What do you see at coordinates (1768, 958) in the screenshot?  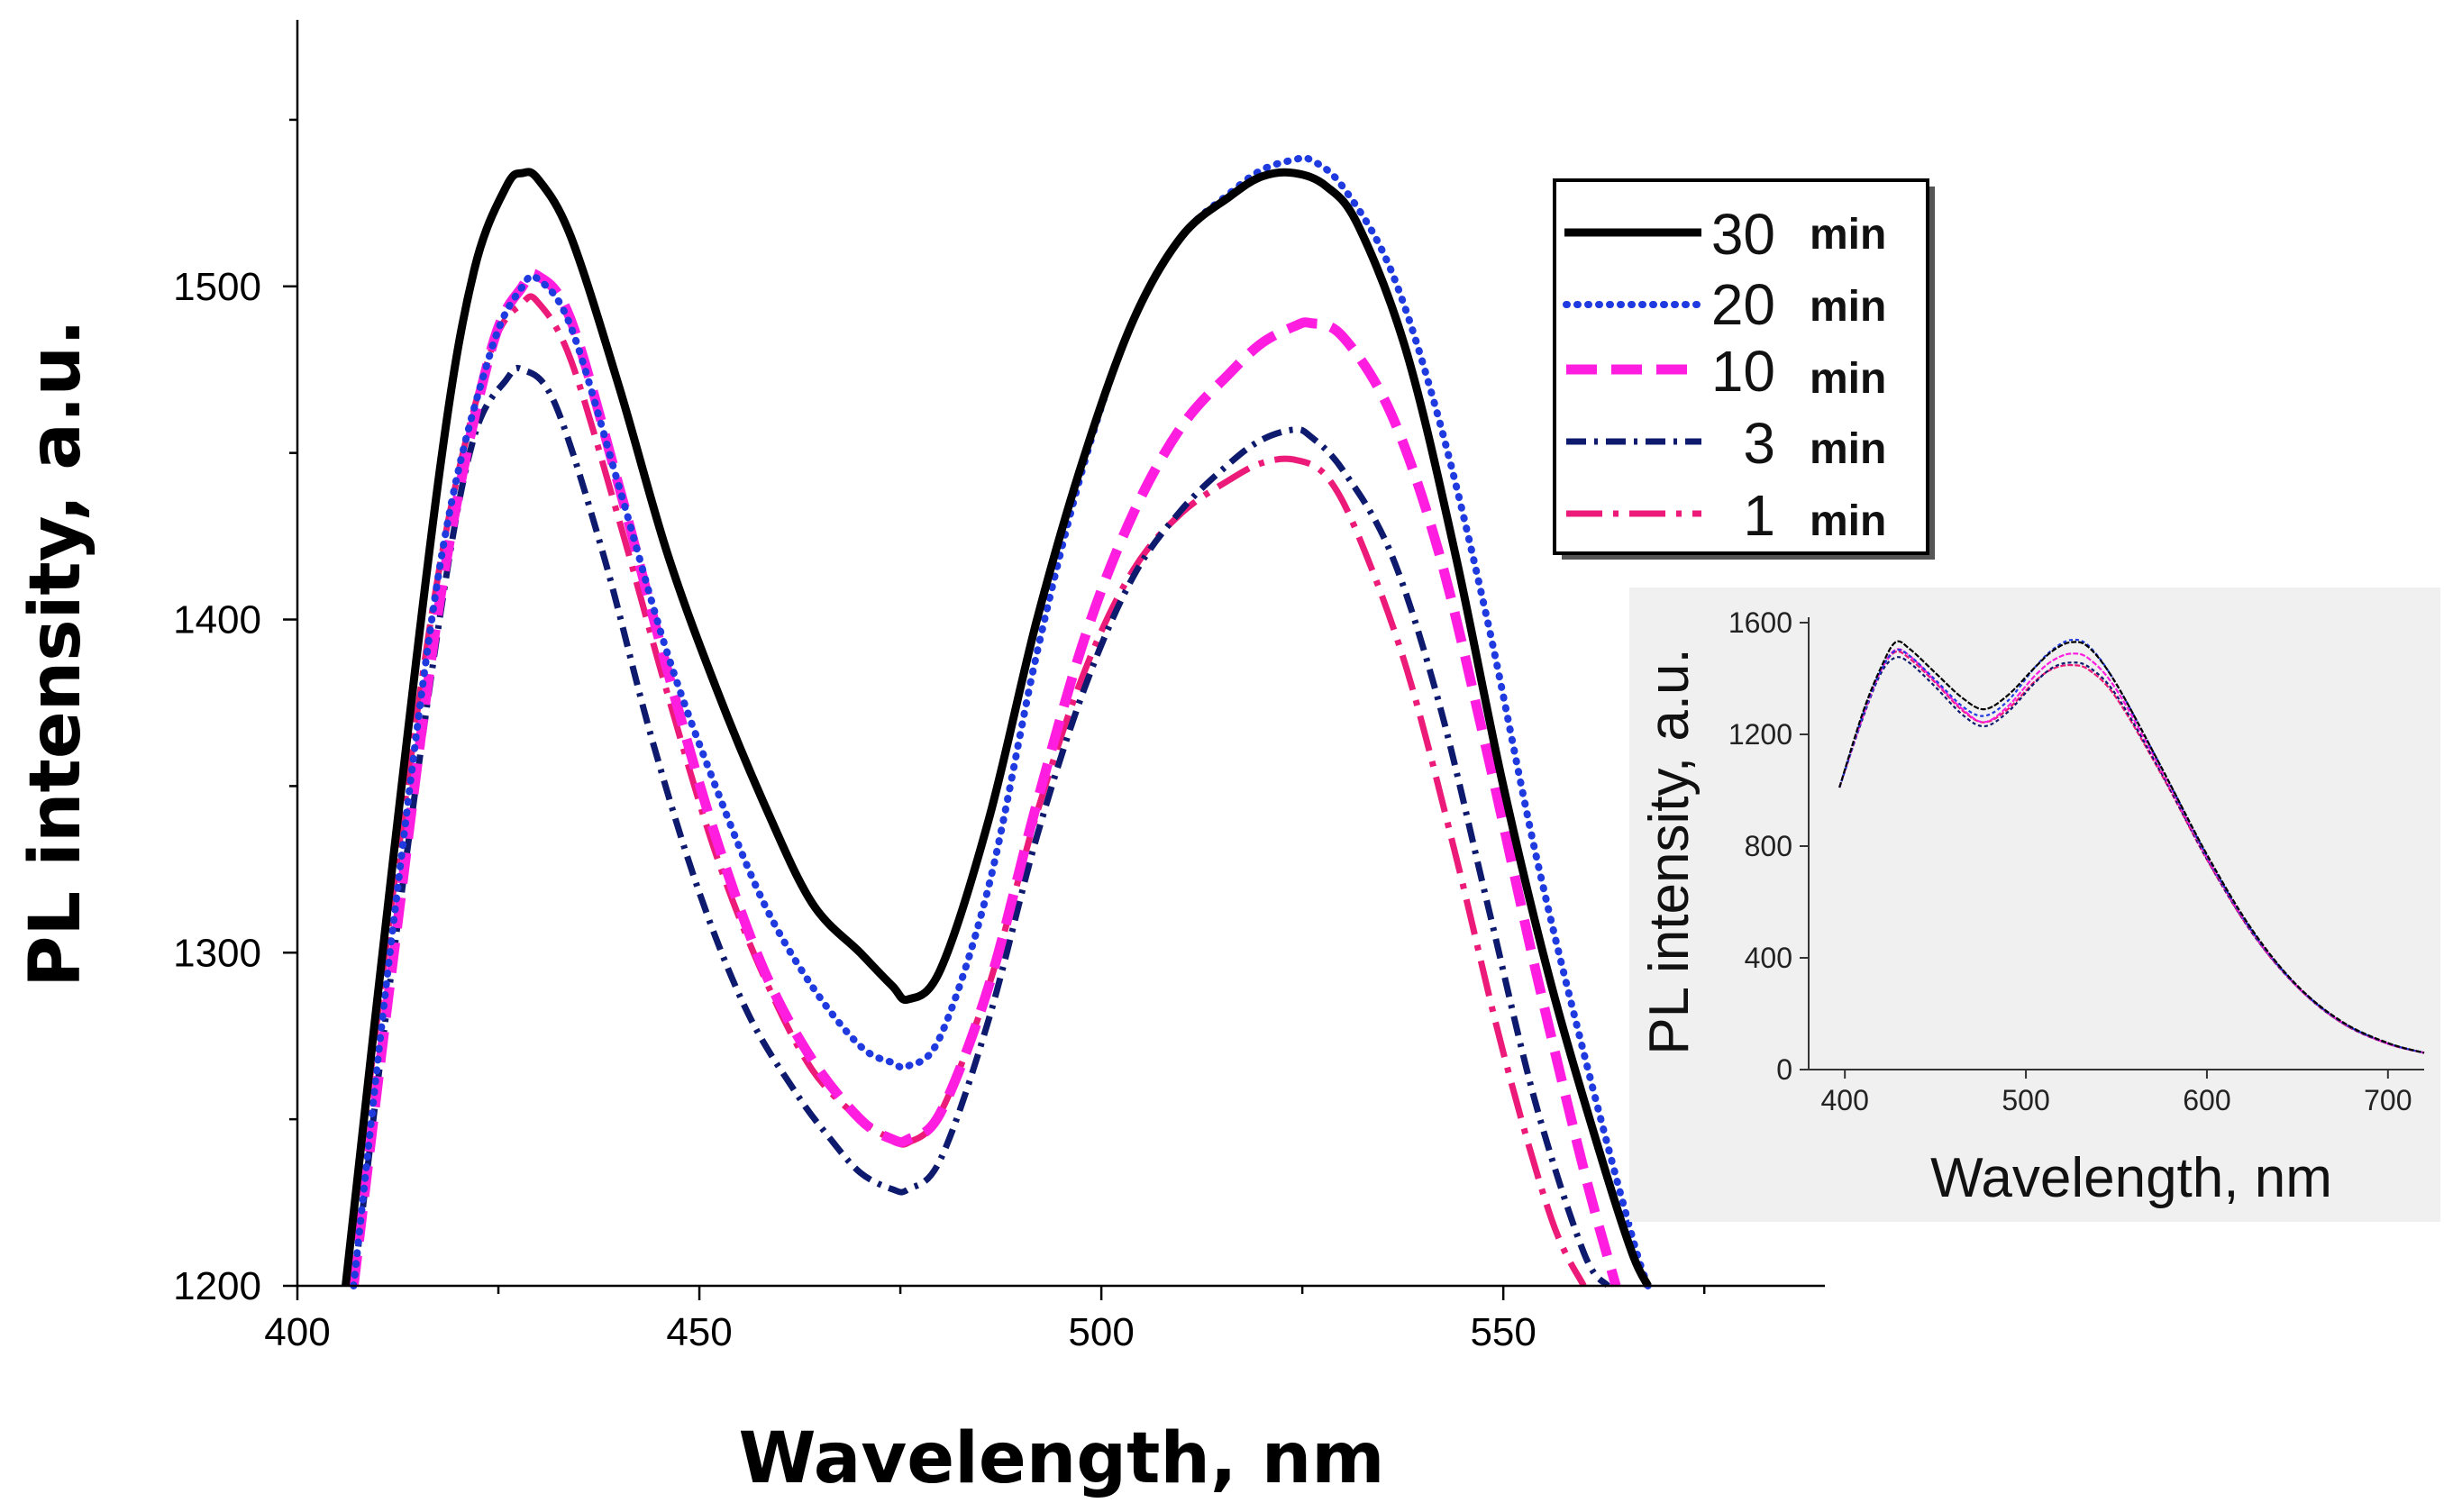 I see `inset-y-tick-label-400: 400` at bounding box center [1768, 958].